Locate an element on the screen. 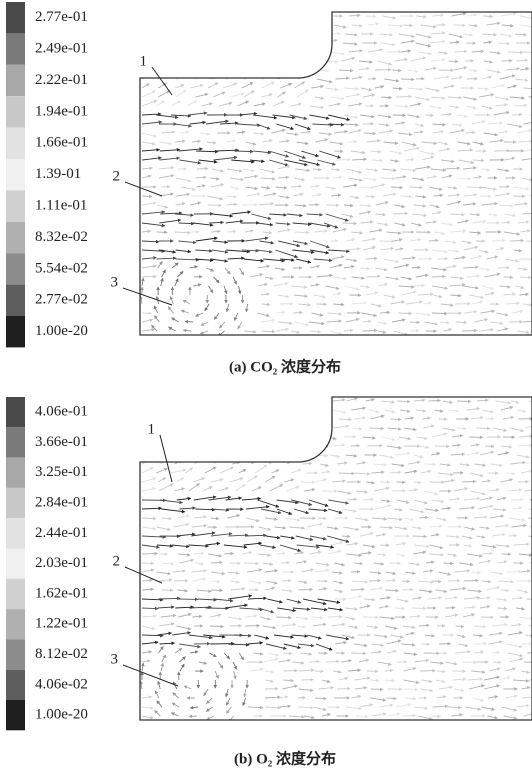 This screenshot has width=532, height=773. colorbar-label: 1.11e-01 is located at coordinates (61, 206).